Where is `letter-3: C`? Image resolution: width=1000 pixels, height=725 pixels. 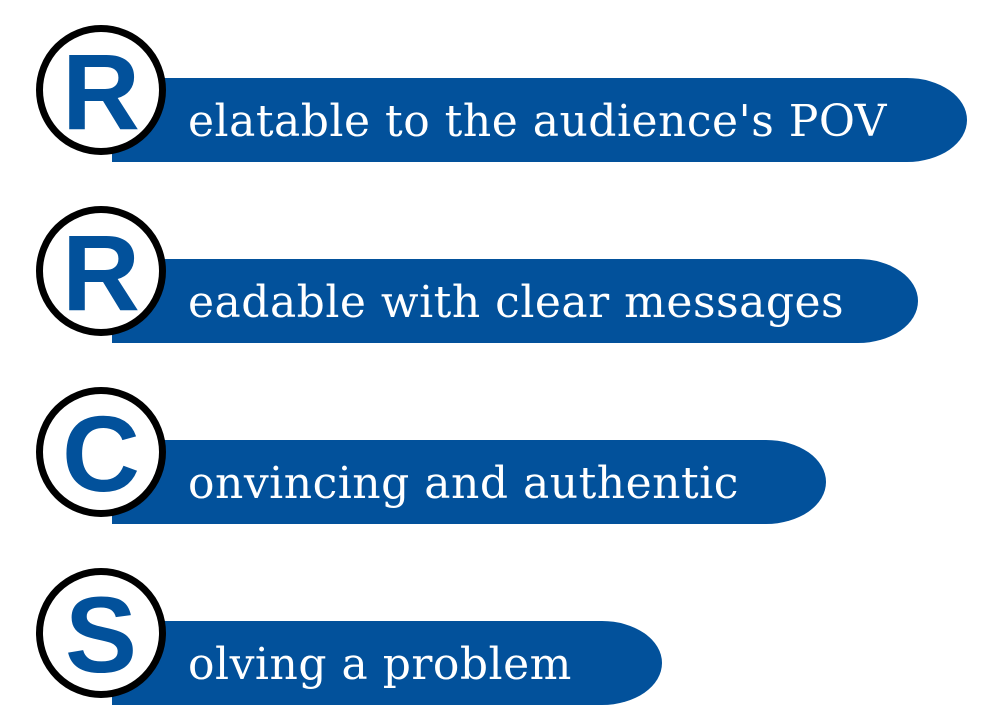
letter-3: C is located at coordinates (101, 453).